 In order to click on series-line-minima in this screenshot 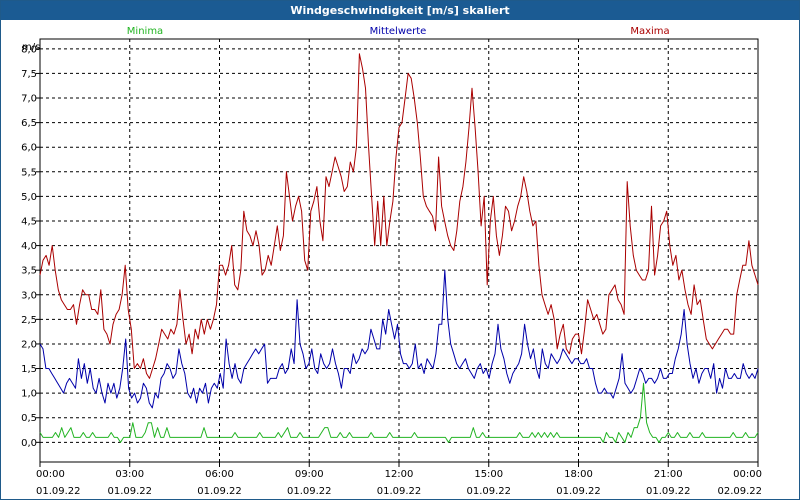, I will do `click(399, 412)`.